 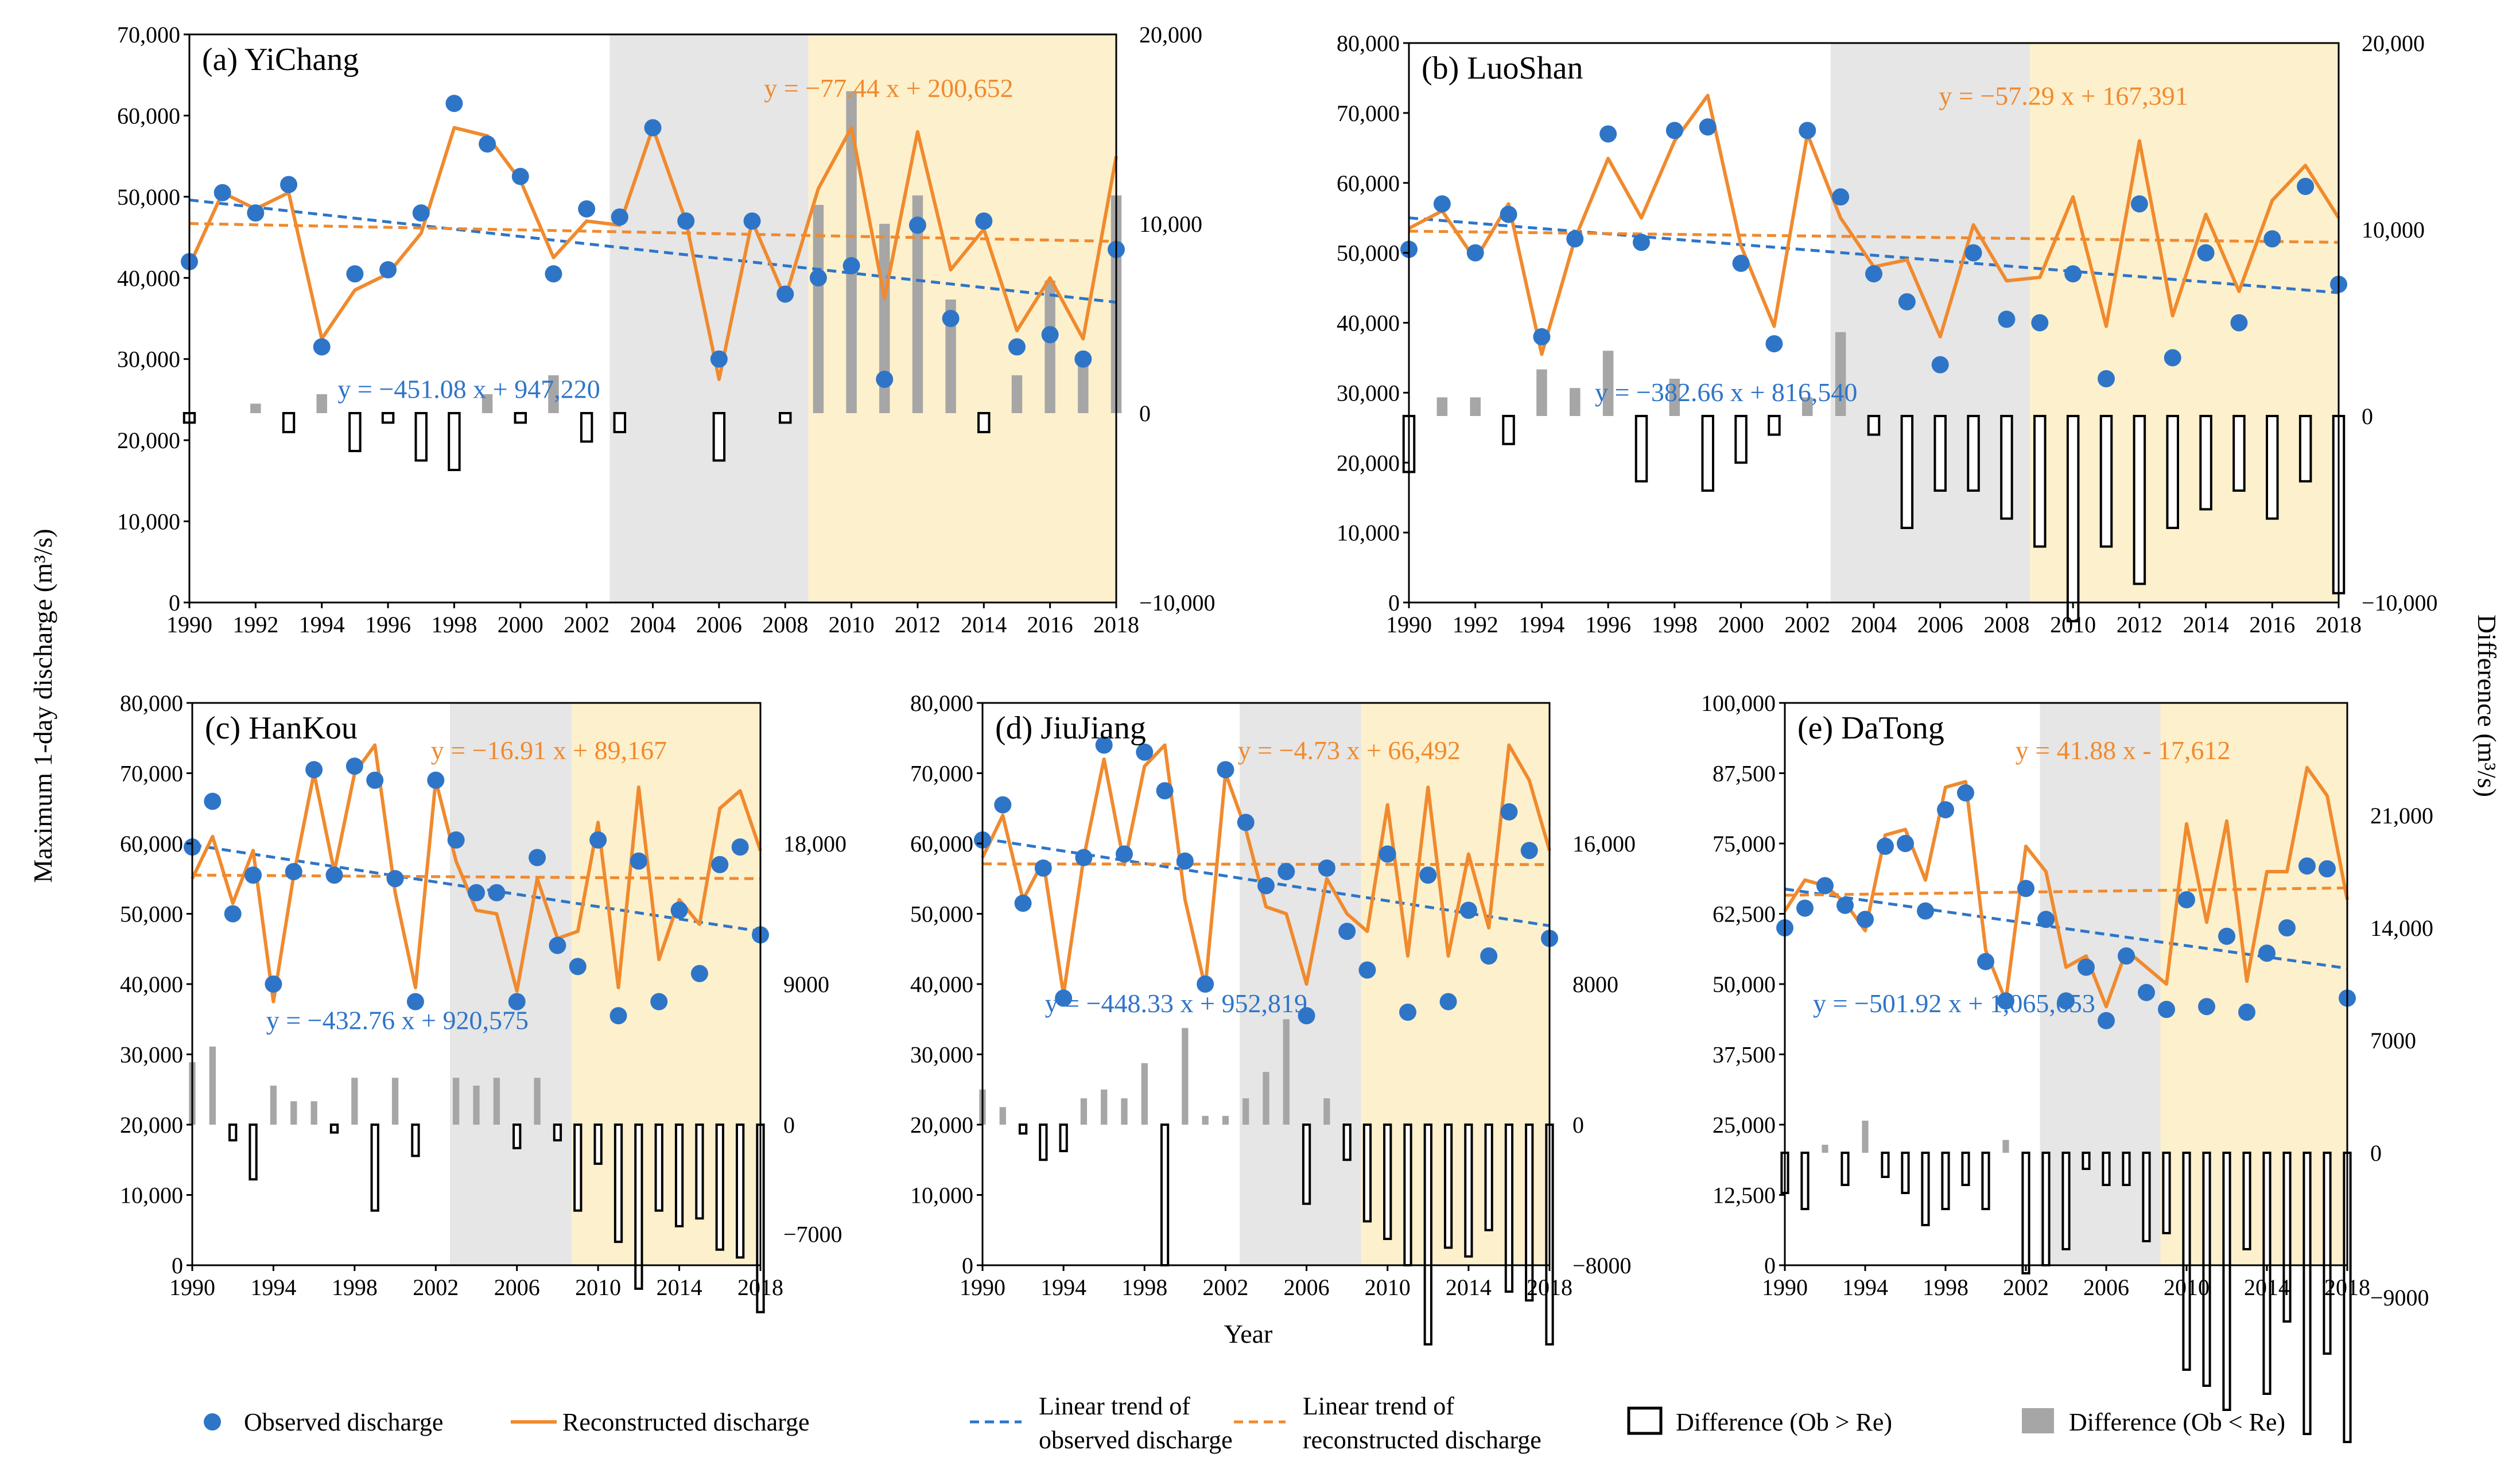 What do you see at coordinates (2026, 1287) in the screenshot?
I see `x-tick-label: 2002` at bounding box center [2026, 1287].